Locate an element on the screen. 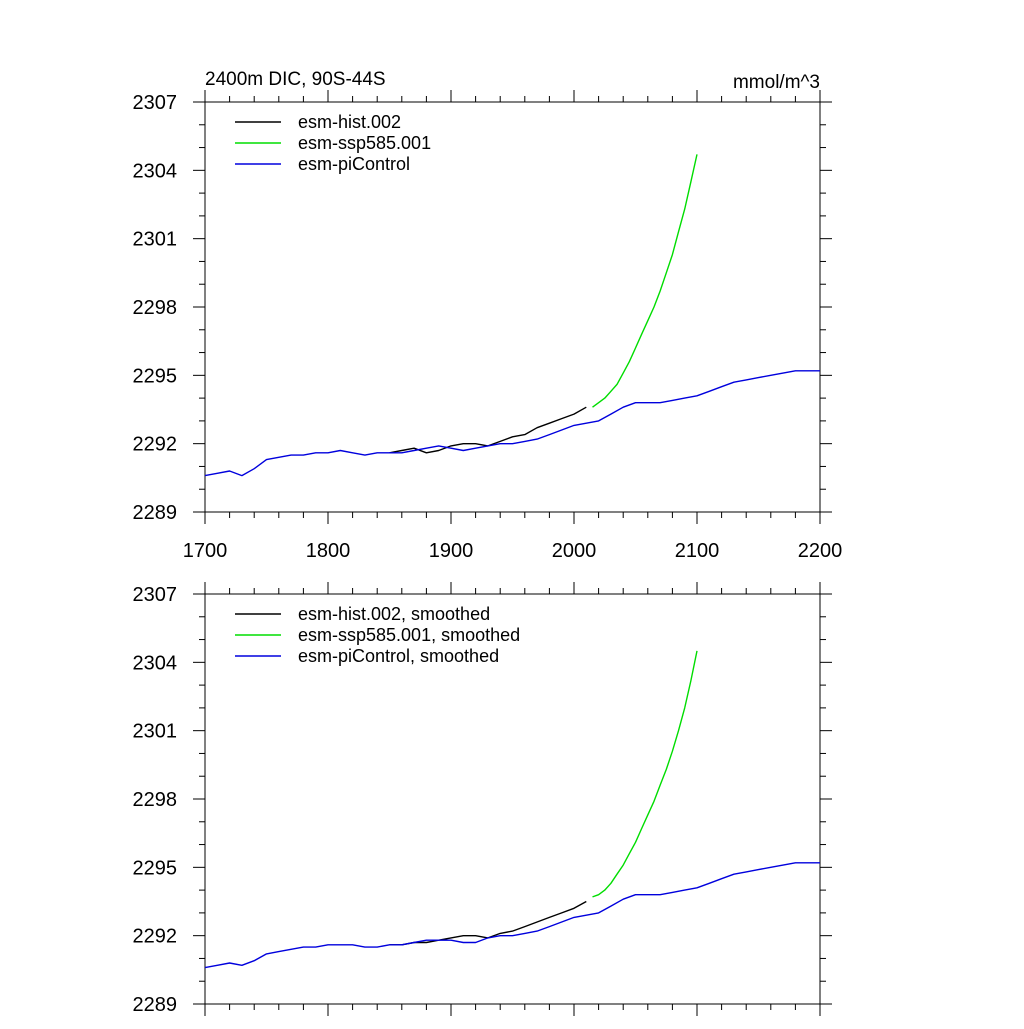 This screenshot has width=1024, height=1029. x-tick-label: 2100 is located at coordinates (697, 551).